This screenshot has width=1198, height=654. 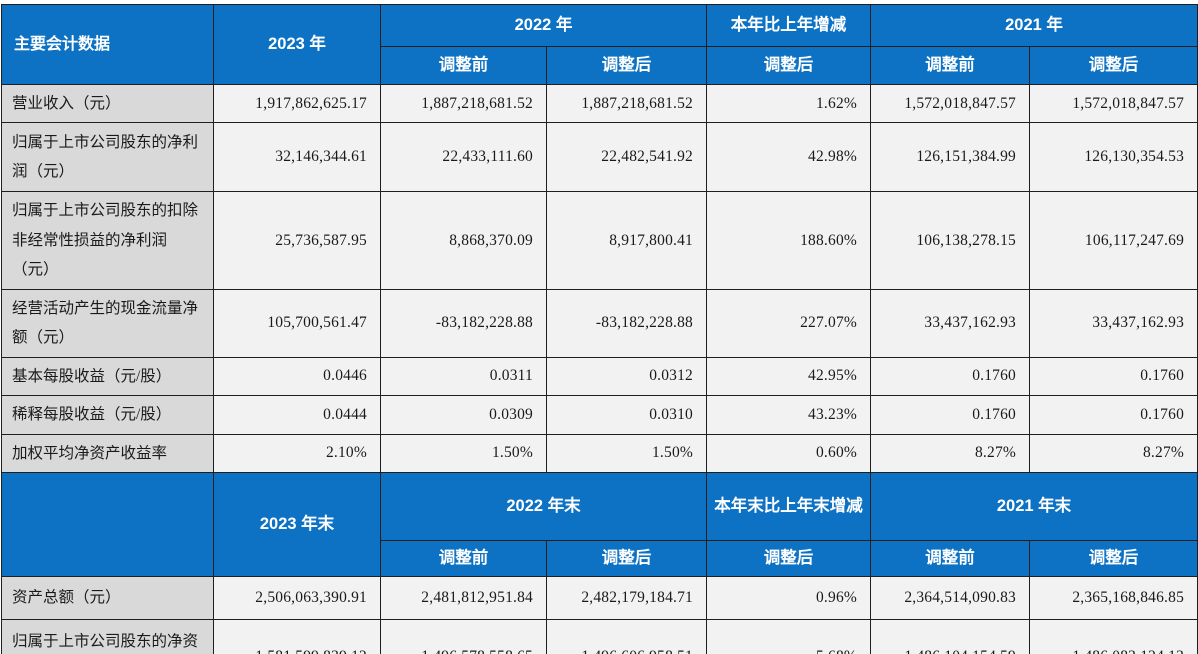 I want to click on value-cell: 1,581,599,839.12, so click(x=297, y=636).